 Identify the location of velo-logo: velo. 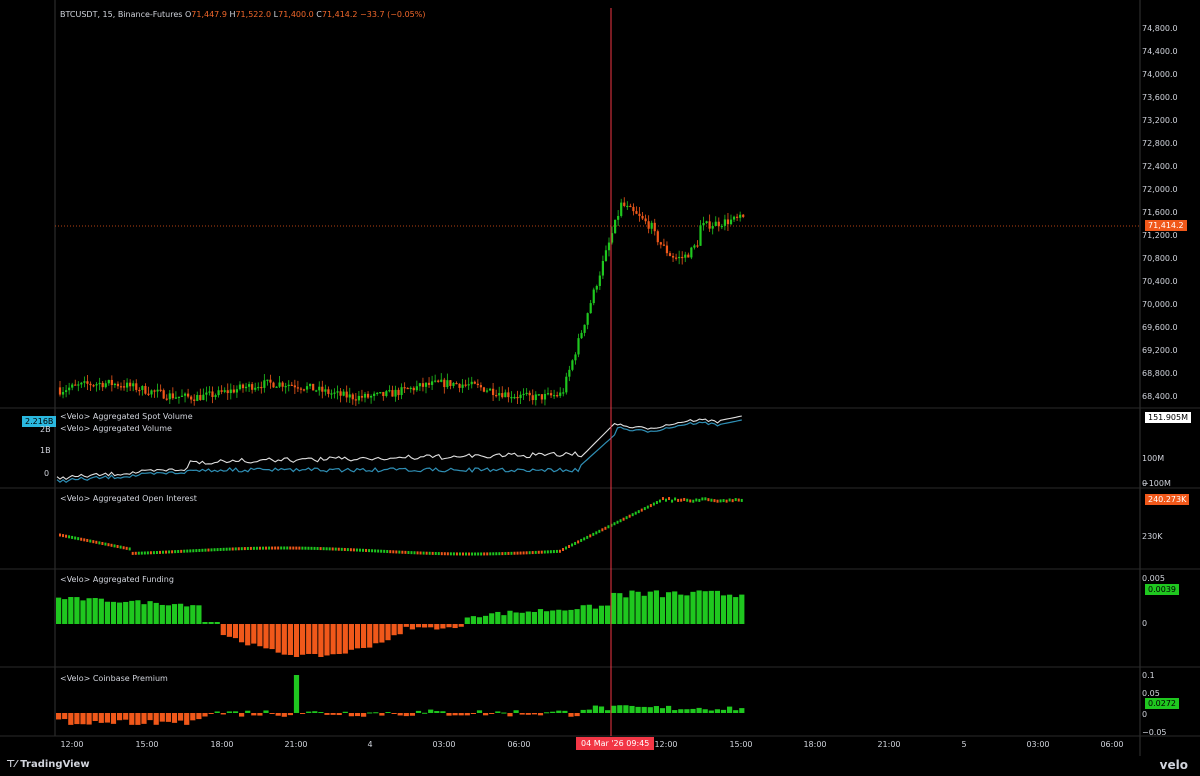
(1173, 765).